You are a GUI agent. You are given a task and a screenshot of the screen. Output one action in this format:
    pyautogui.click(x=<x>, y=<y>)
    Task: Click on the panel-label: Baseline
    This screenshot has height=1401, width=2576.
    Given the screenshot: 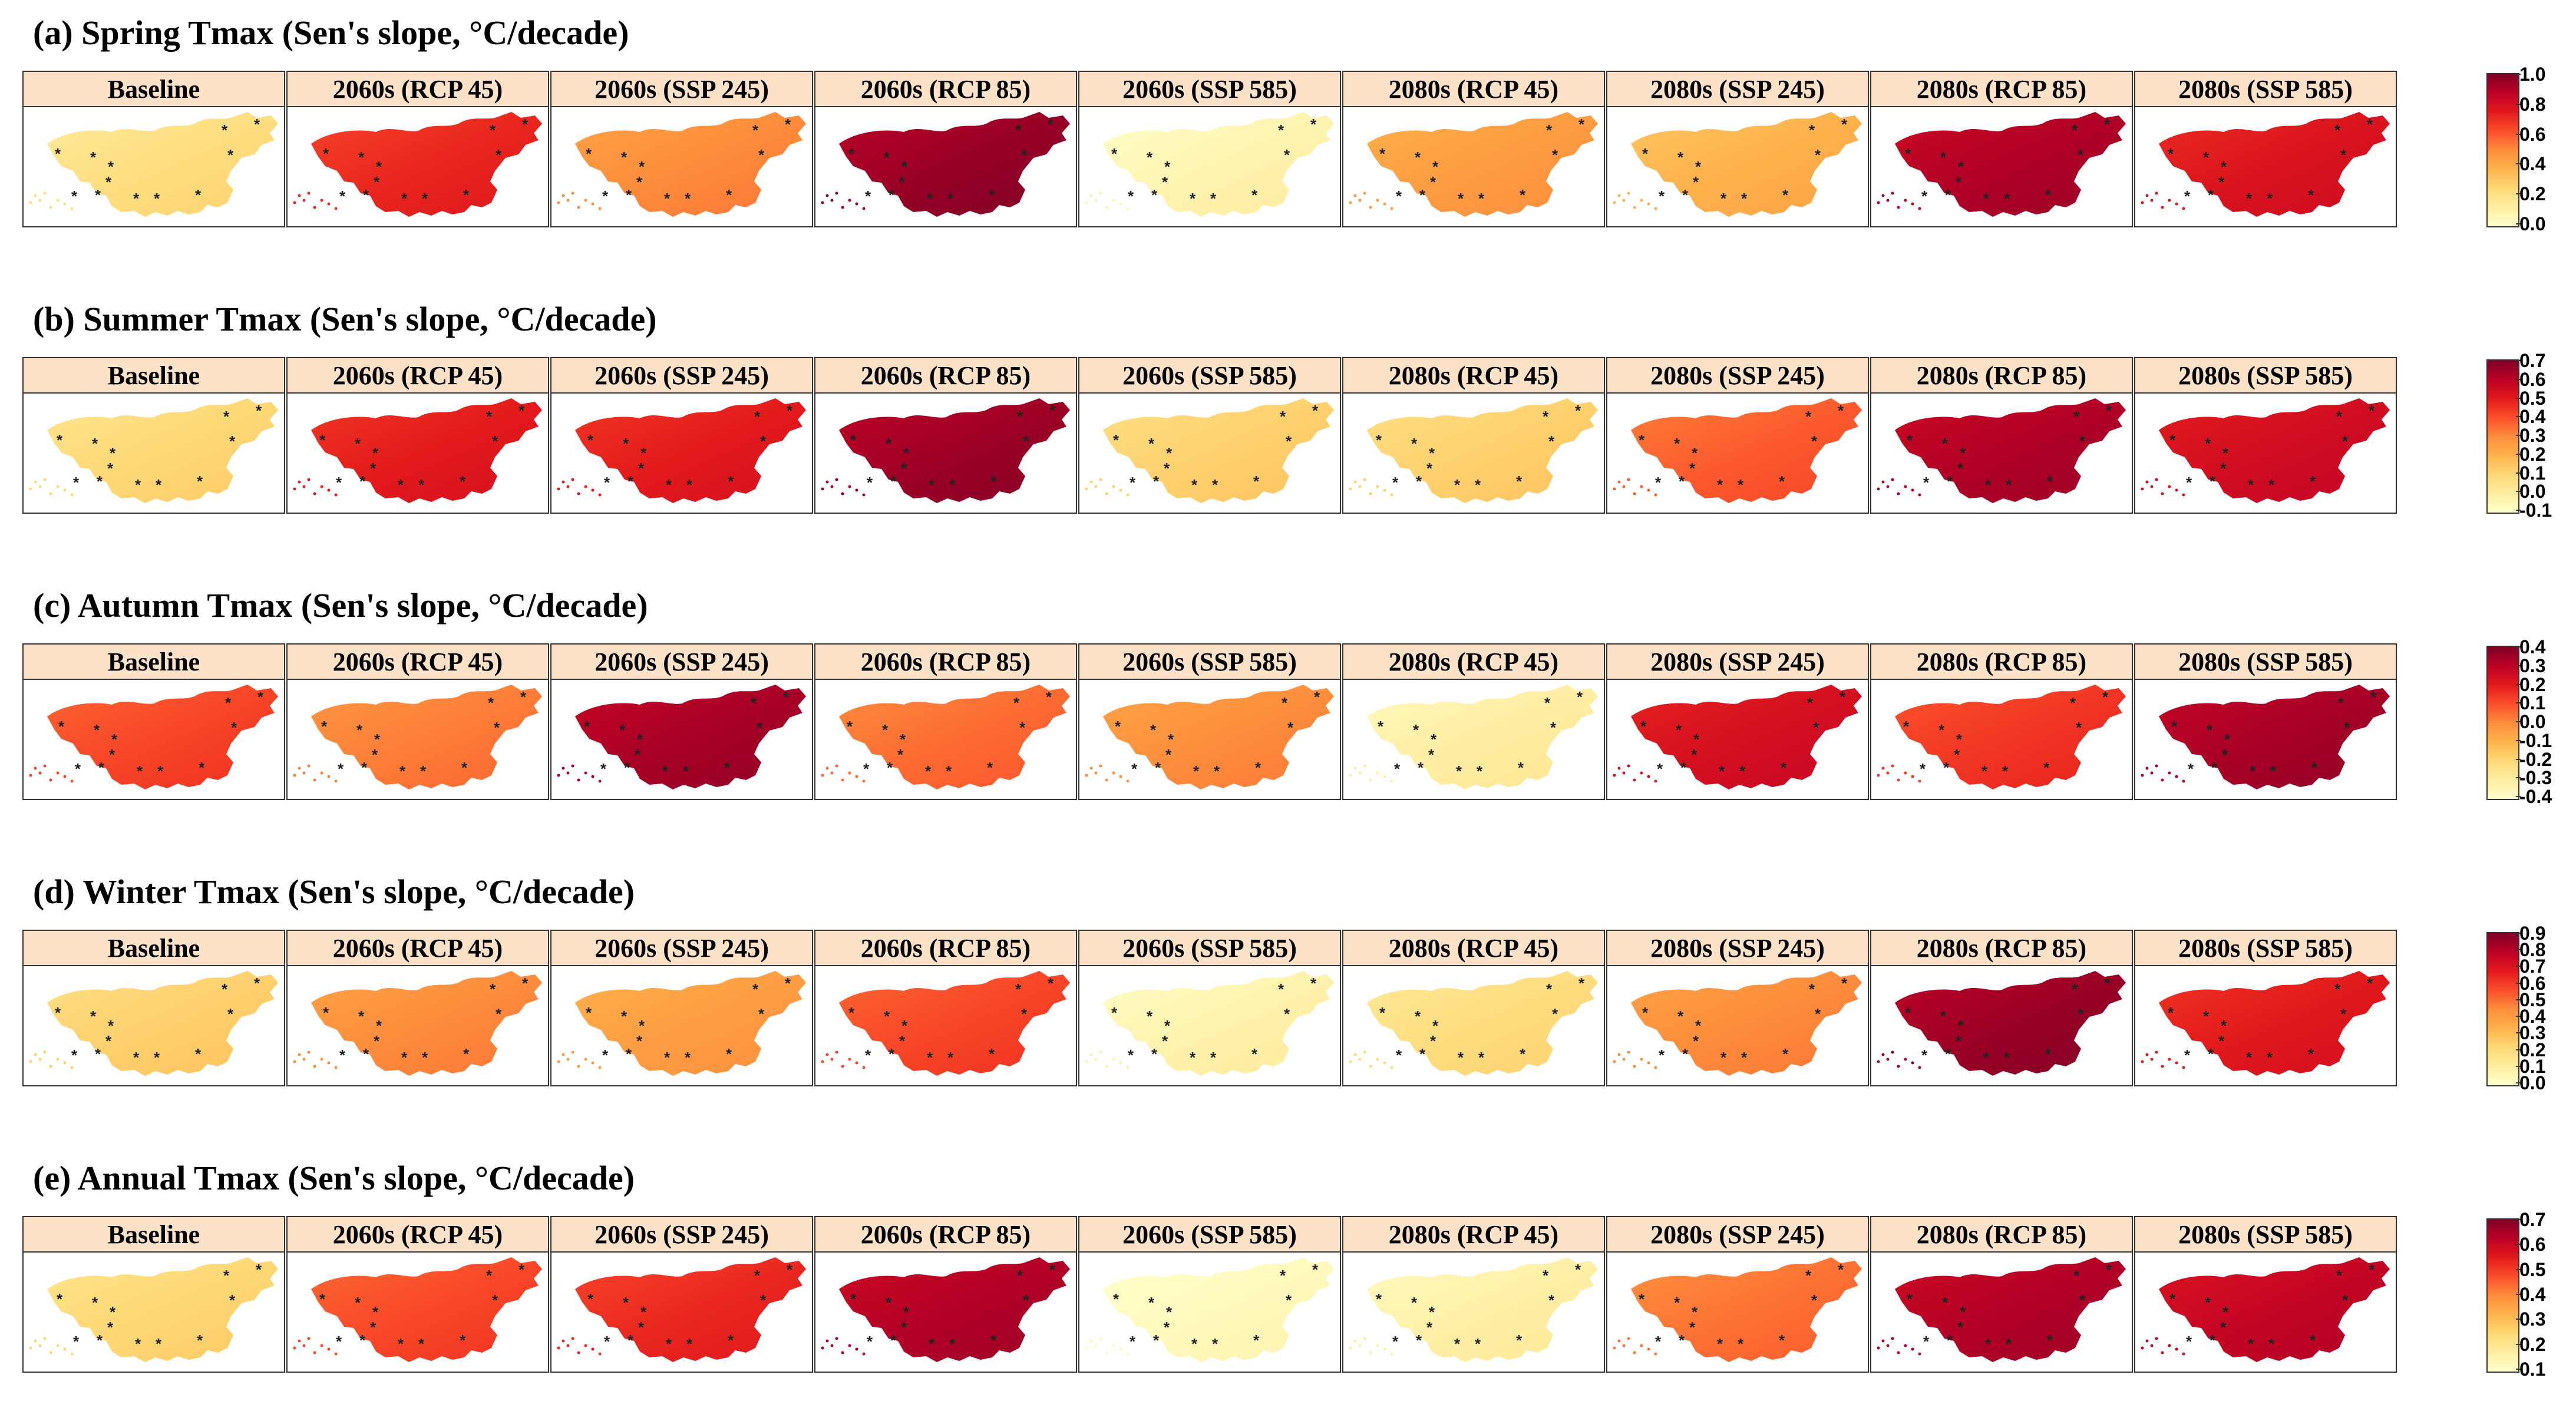 What is the action you would take?
    pyautogui.click(x=153, y=89)
    